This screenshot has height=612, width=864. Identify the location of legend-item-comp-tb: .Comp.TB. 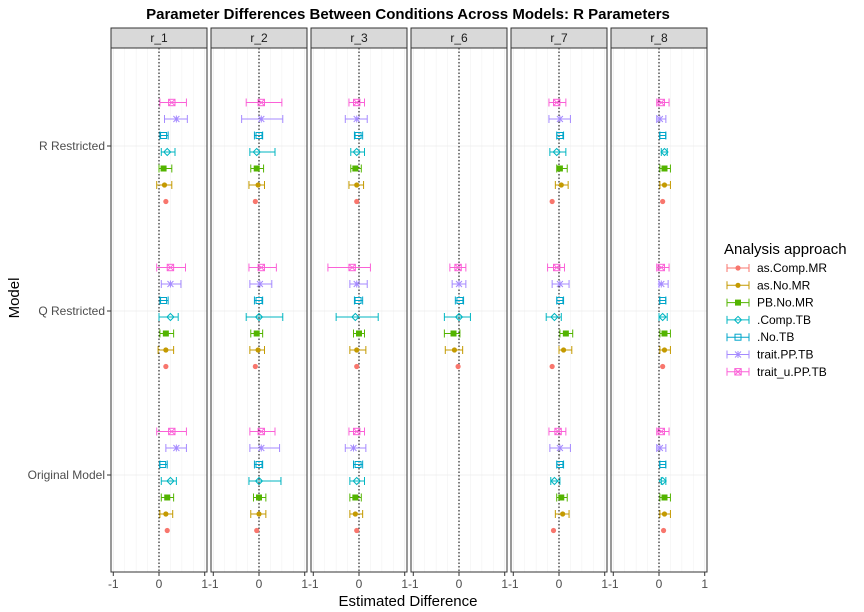
(768, 320).